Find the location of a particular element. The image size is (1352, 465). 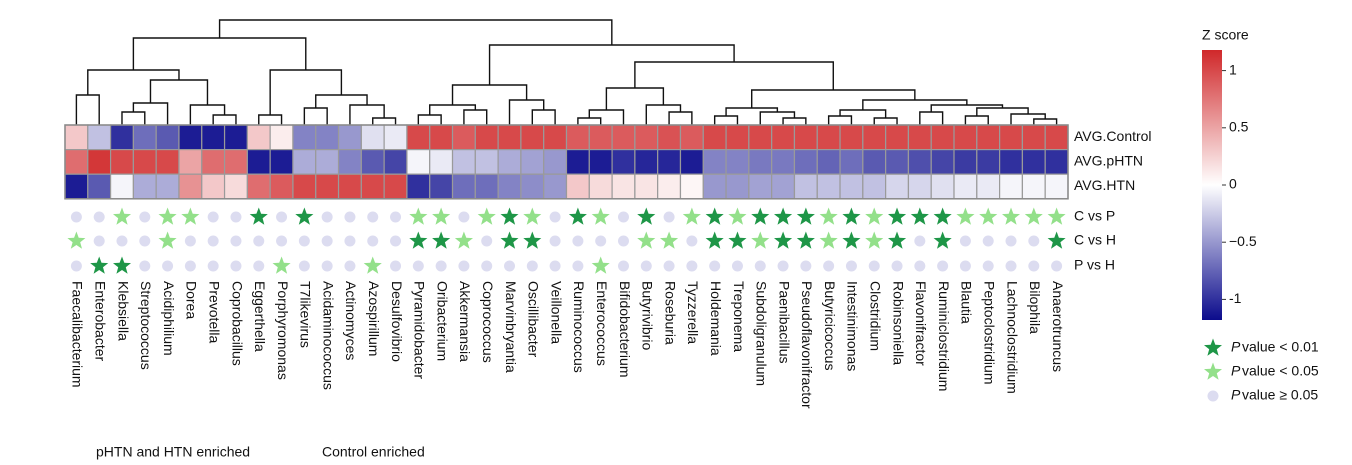

column-label: Paenibacillus is located at coordinates (784, 322).